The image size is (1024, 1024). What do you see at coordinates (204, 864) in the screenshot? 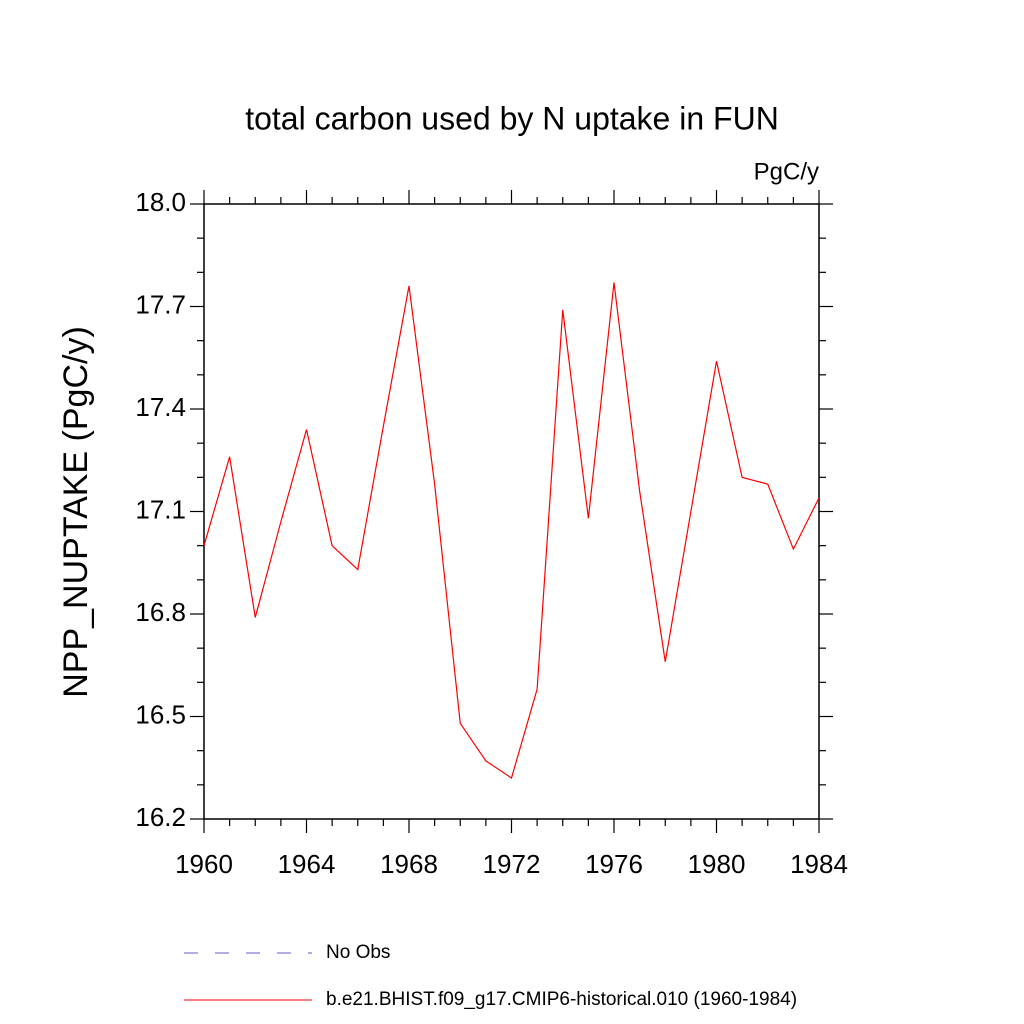
I see `x-tick-label: 1960` at bounding box center [204, 864].